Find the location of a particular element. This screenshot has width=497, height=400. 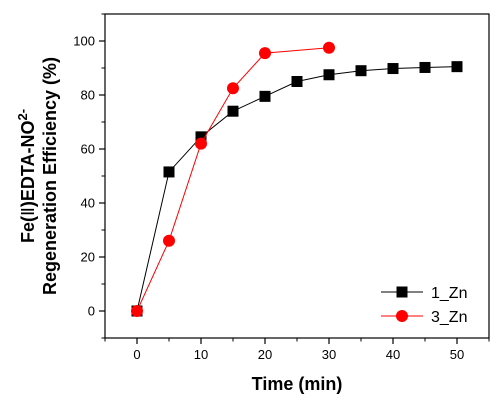

y-tick-label: 40 is located at coordinates (88, 203).